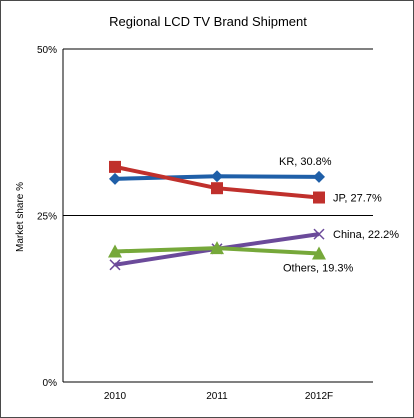 This screenshot has width=414, height=418. I want to click on x-tick-label-0: 2010, so click(115, 396).